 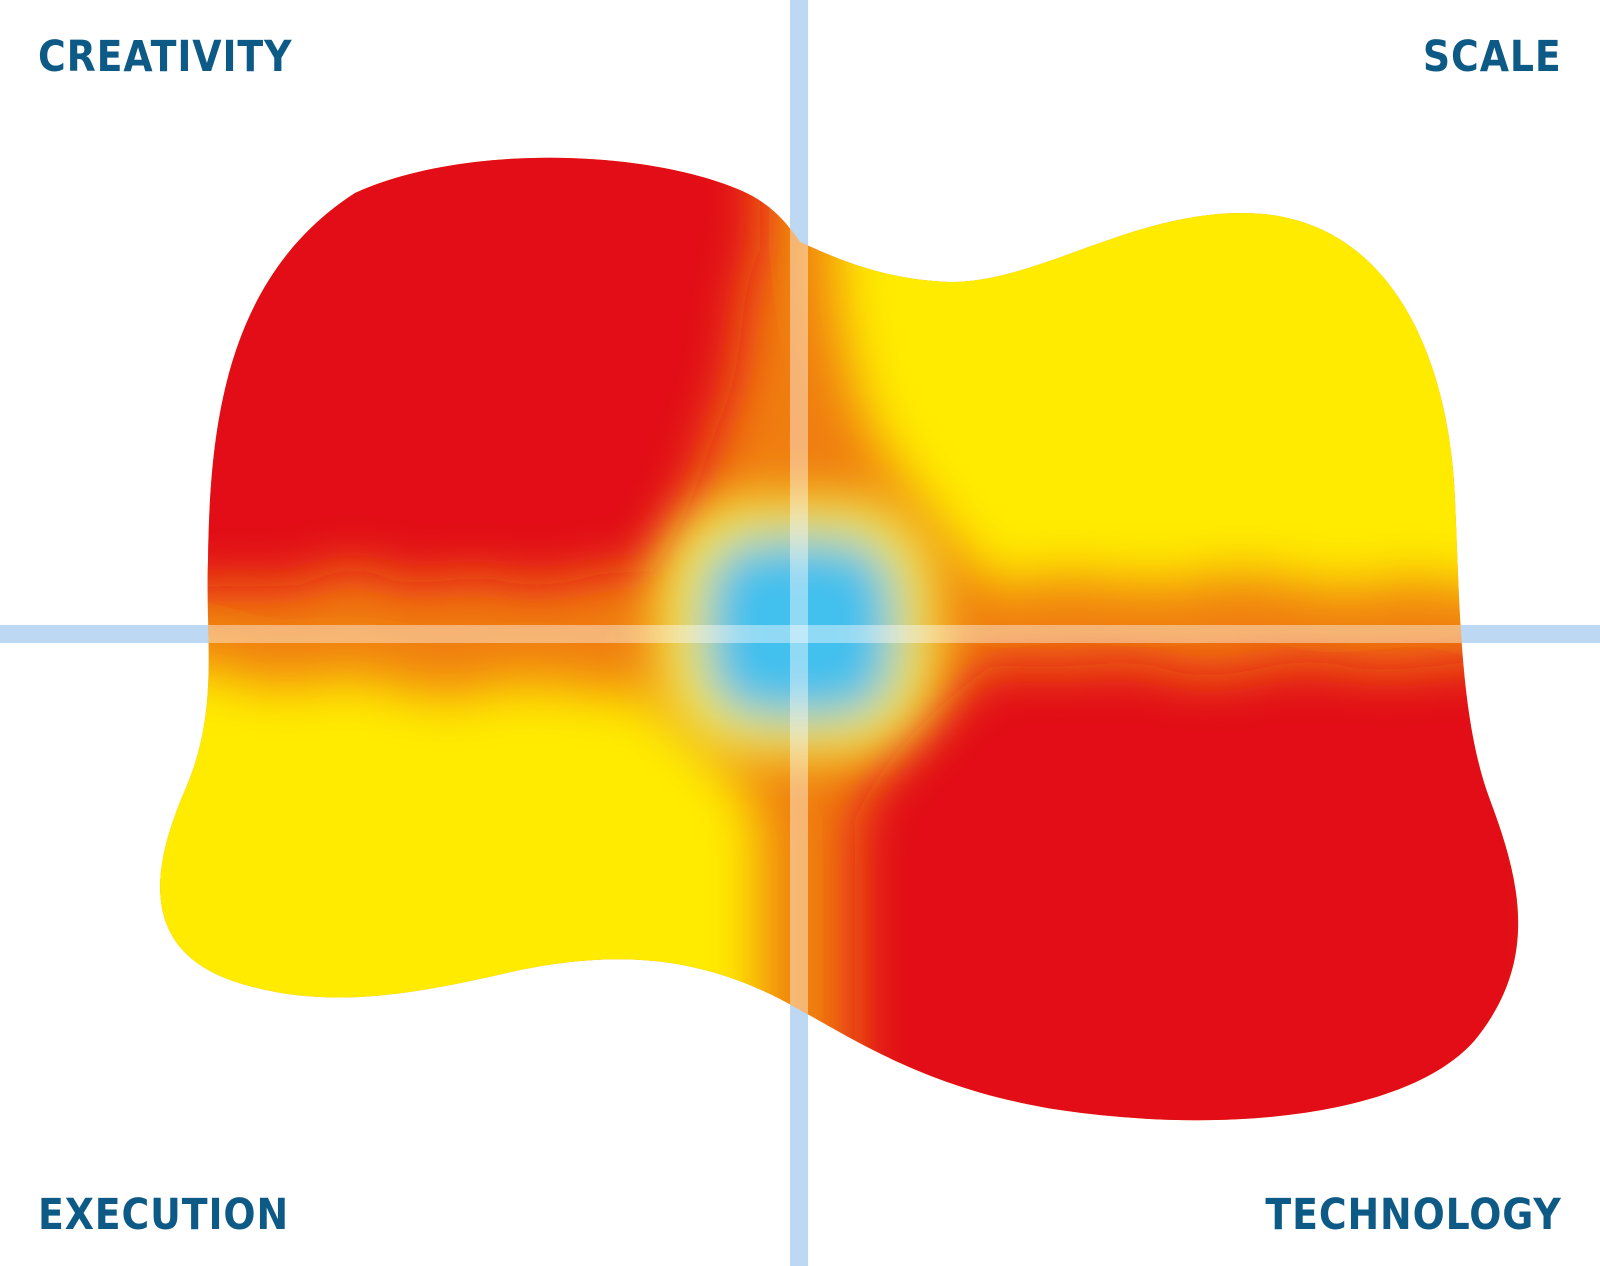 What do you see at coordinates (164, 1215) in the screenshot?
I see `quadrant-label-execution: EXECUTION` at bounding box center [164, 1215].